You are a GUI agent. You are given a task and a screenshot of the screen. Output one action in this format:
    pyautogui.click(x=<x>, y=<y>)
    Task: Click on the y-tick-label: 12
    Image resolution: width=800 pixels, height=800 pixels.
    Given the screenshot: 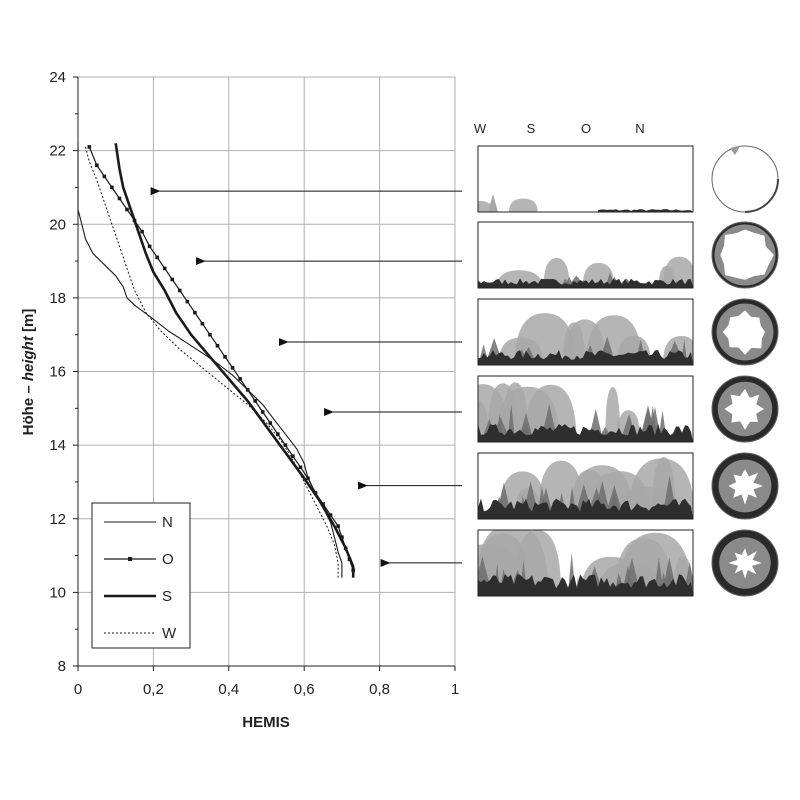 What is the action you would take?
    pyautogui.click(x=57, y=519)
    